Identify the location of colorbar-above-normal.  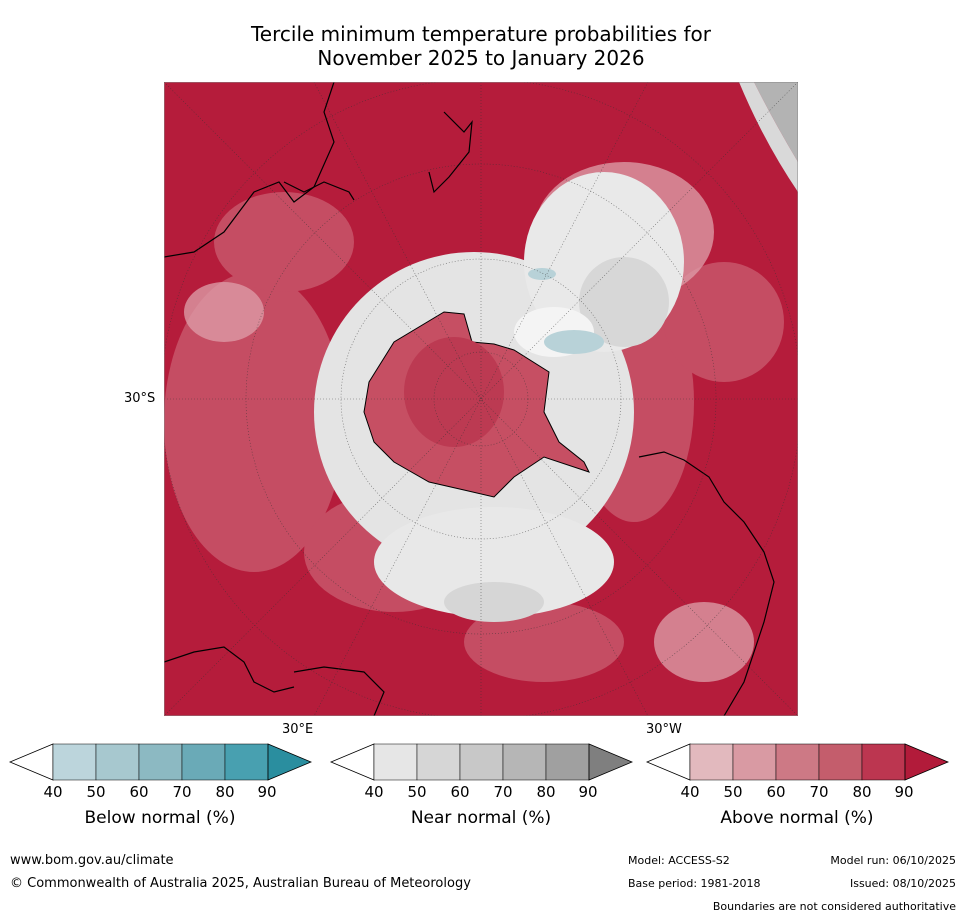
(797, 762).